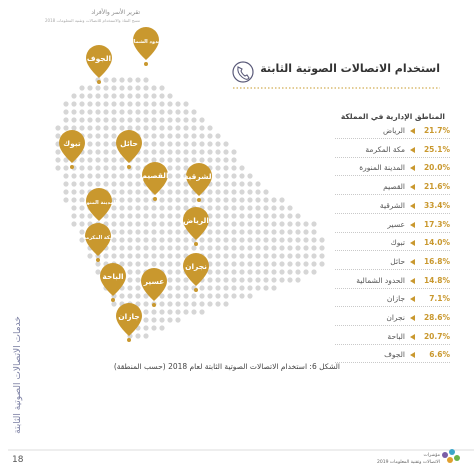 This screenshot has height=474, width=474. I want to click on pin, so click(196, 223).